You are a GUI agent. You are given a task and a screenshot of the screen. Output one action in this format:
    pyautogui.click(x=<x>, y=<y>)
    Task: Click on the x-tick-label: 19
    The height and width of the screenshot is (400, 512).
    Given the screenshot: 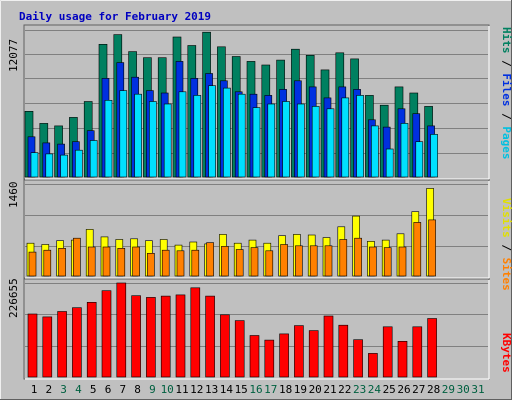 What is the action you would take?
    pyautogui.click(x=300, y=389)
    